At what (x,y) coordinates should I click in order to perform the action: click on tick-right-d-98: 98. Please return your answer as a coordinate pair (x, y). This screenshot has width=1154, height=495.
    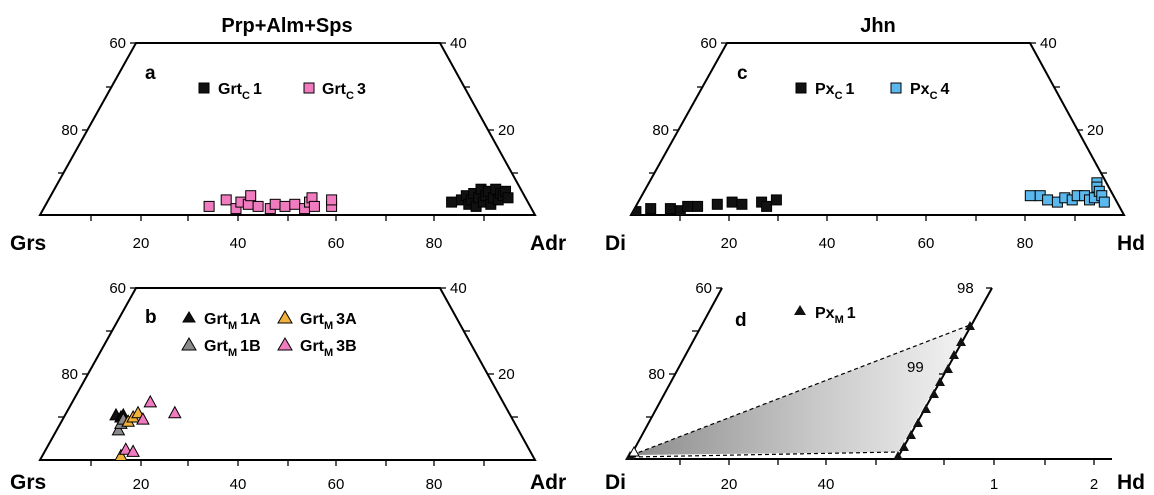
    Looking at the image, I should click on (965, 288).